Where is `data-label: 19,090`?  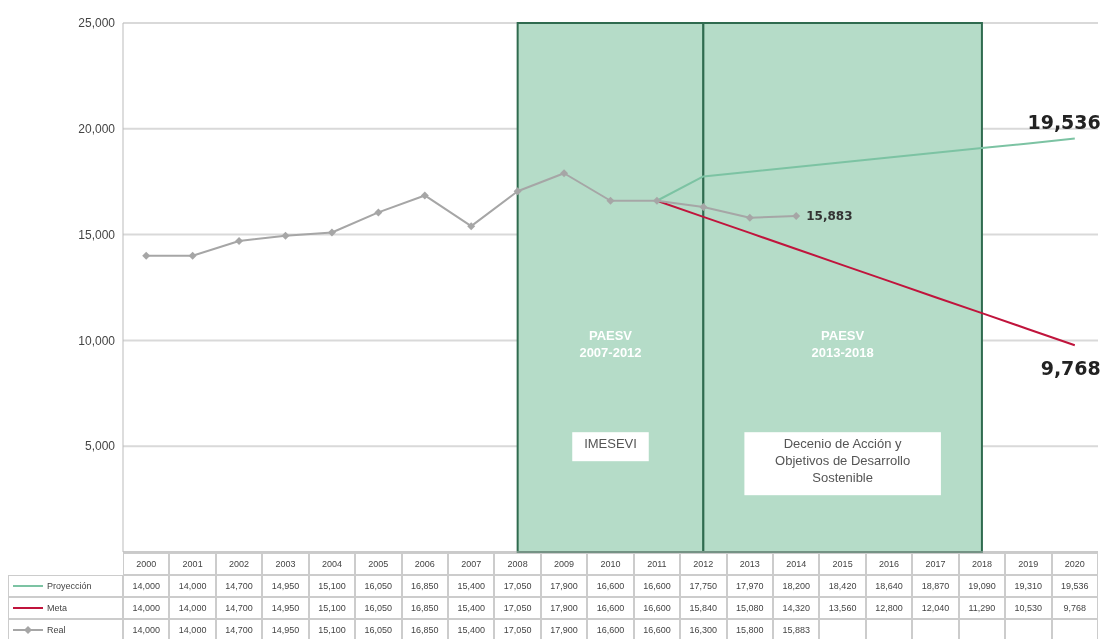 data-label: 19,090 is located at coordinates (982, 586).